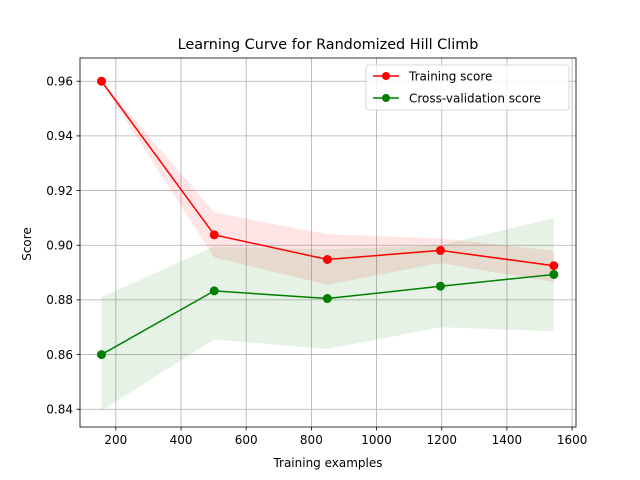 The height and width of the screenshot is (480, 640). I want to click on y-tick-label: 0.90, so click(59, 246).